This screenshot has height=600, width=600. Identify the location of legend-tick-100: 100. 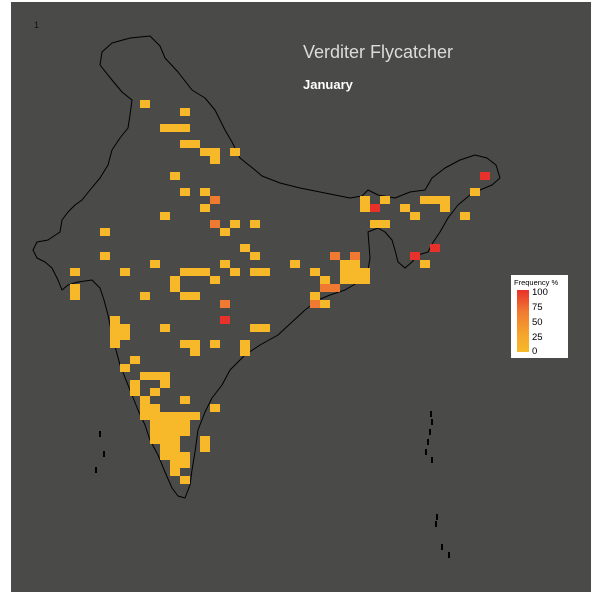
(540, 292).